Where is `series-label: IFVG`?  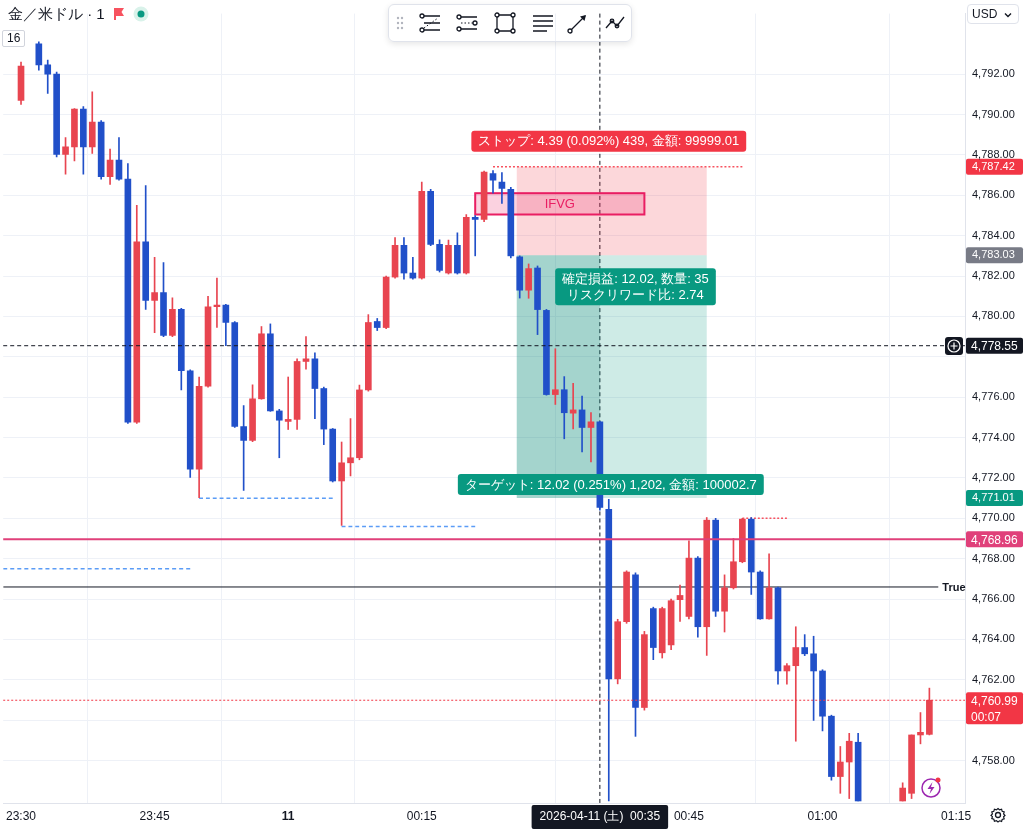
series-label: IFVG is located at coordinates (559, 204).